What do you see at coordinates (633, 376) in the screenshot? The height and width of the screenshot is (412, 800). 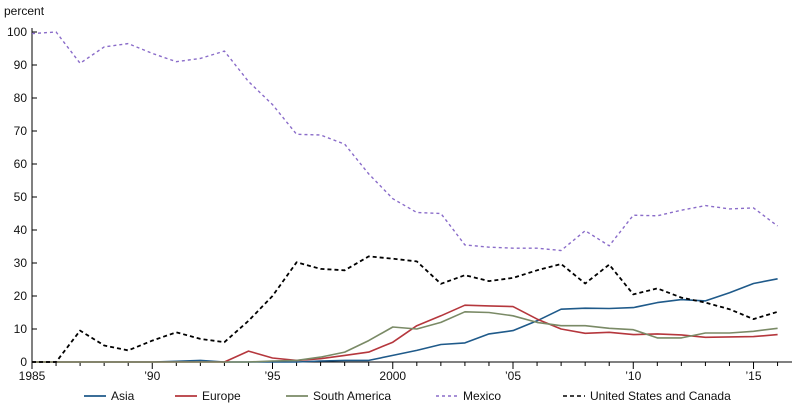 I see `x-tick-label: ’10` at bounding box center [633, 376].